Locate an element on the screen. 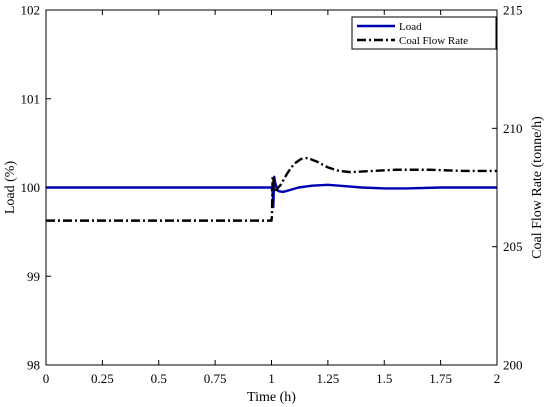 The width and height of the screenshot is (550, 407). y-left-tick-label: 99 is located at coordinates (33, 276).